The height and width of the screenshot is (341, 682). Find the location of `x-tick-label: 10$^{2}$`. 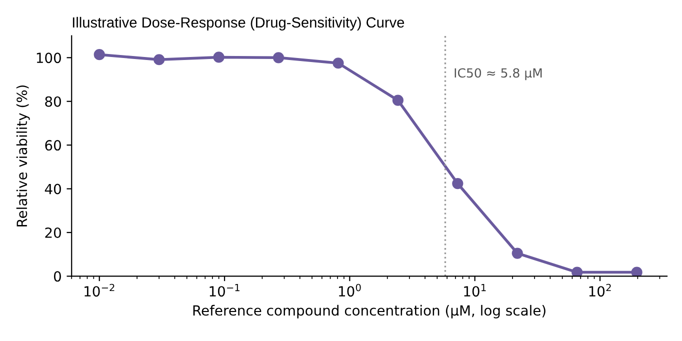

x-tick-label: 10$^{2}$ is located at coordinates (600, 290).